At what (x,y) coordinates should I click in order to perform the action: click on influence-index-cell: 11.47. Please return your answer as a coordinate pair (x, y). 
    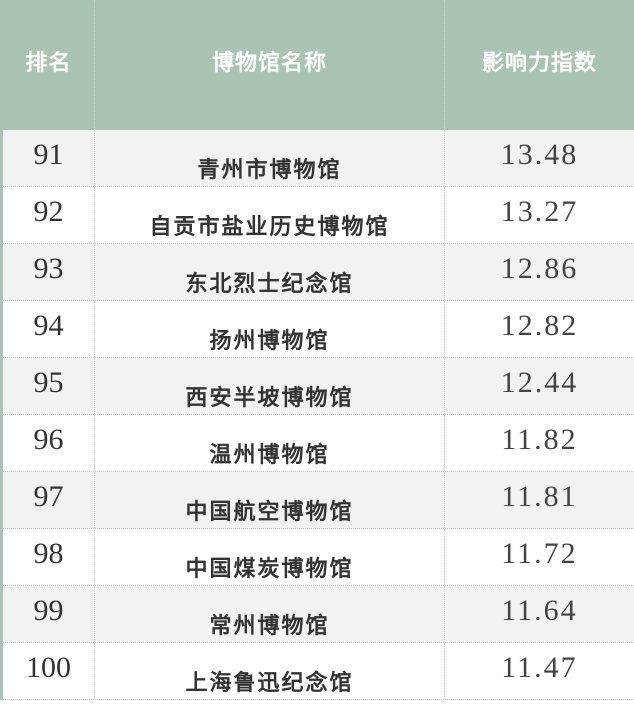
    Looking at the image, I should click on (539, 667).